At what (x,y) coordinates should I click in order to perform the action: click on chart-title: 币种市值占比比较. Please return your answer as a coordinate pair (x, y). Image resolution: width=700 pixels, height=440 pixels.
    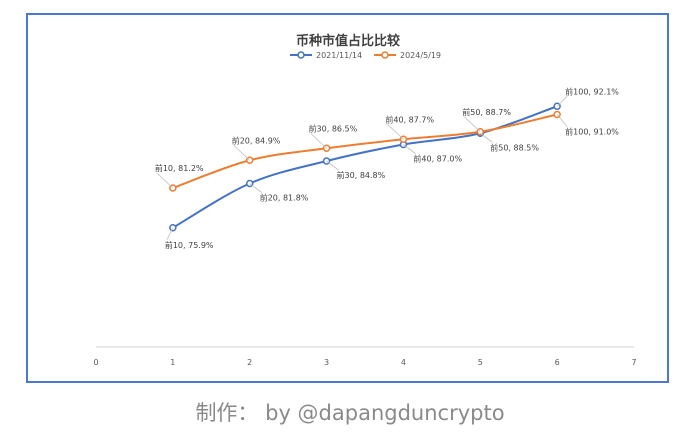
    Looking at the image, I should click on (348, 41).